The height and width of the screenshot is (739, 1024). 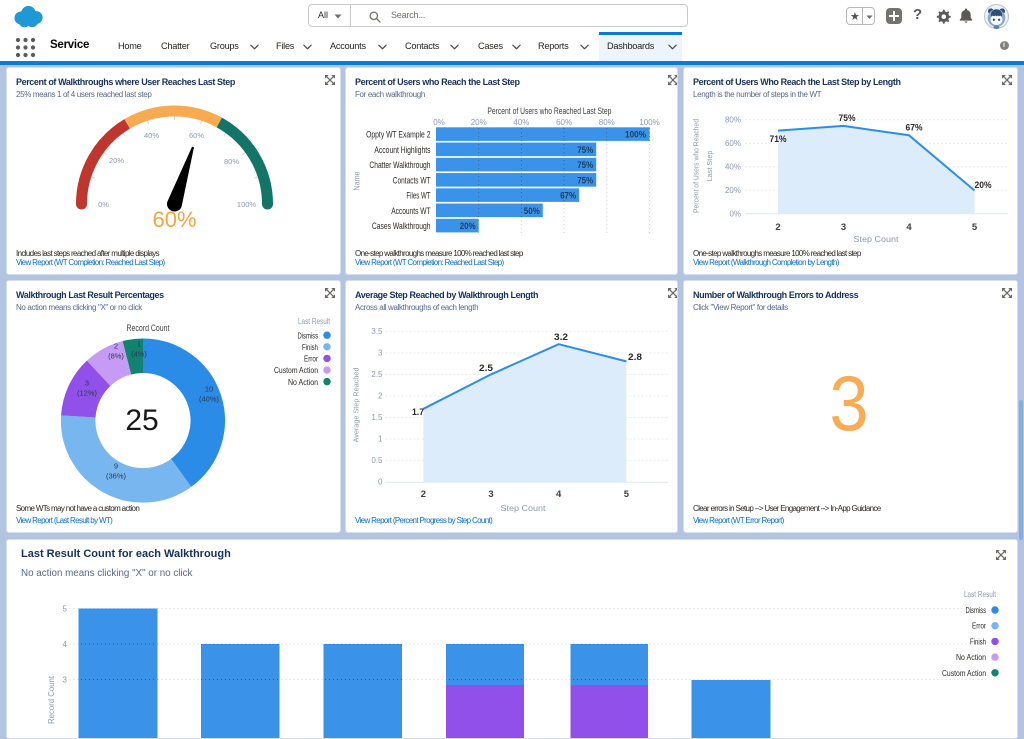 I want to click on svg-text: Oppty WT Example 2, so click(x=398, y=135).